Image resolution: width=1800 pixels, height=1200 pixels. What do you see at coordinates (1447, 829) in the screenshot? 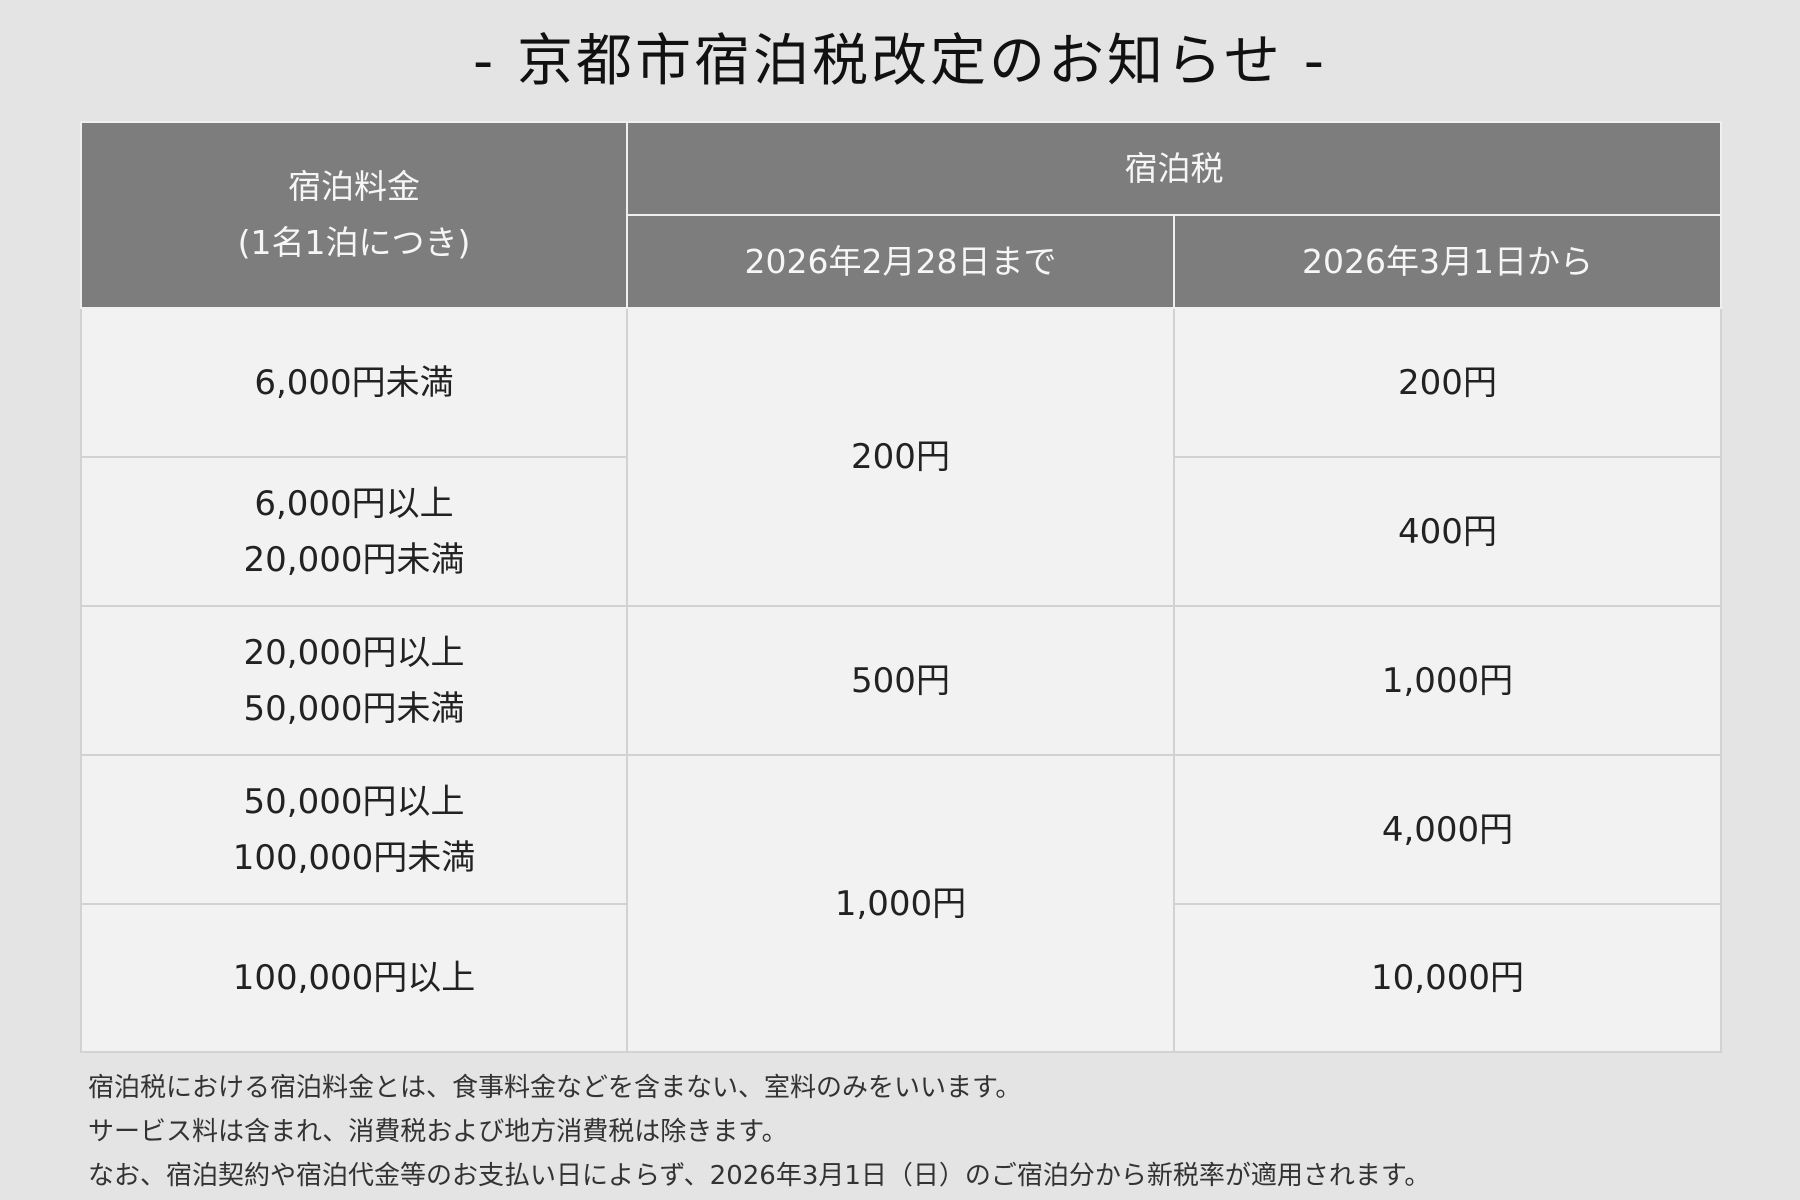
I see `after-tax-cell: 4,000円` at bounding box center [1447, 829].